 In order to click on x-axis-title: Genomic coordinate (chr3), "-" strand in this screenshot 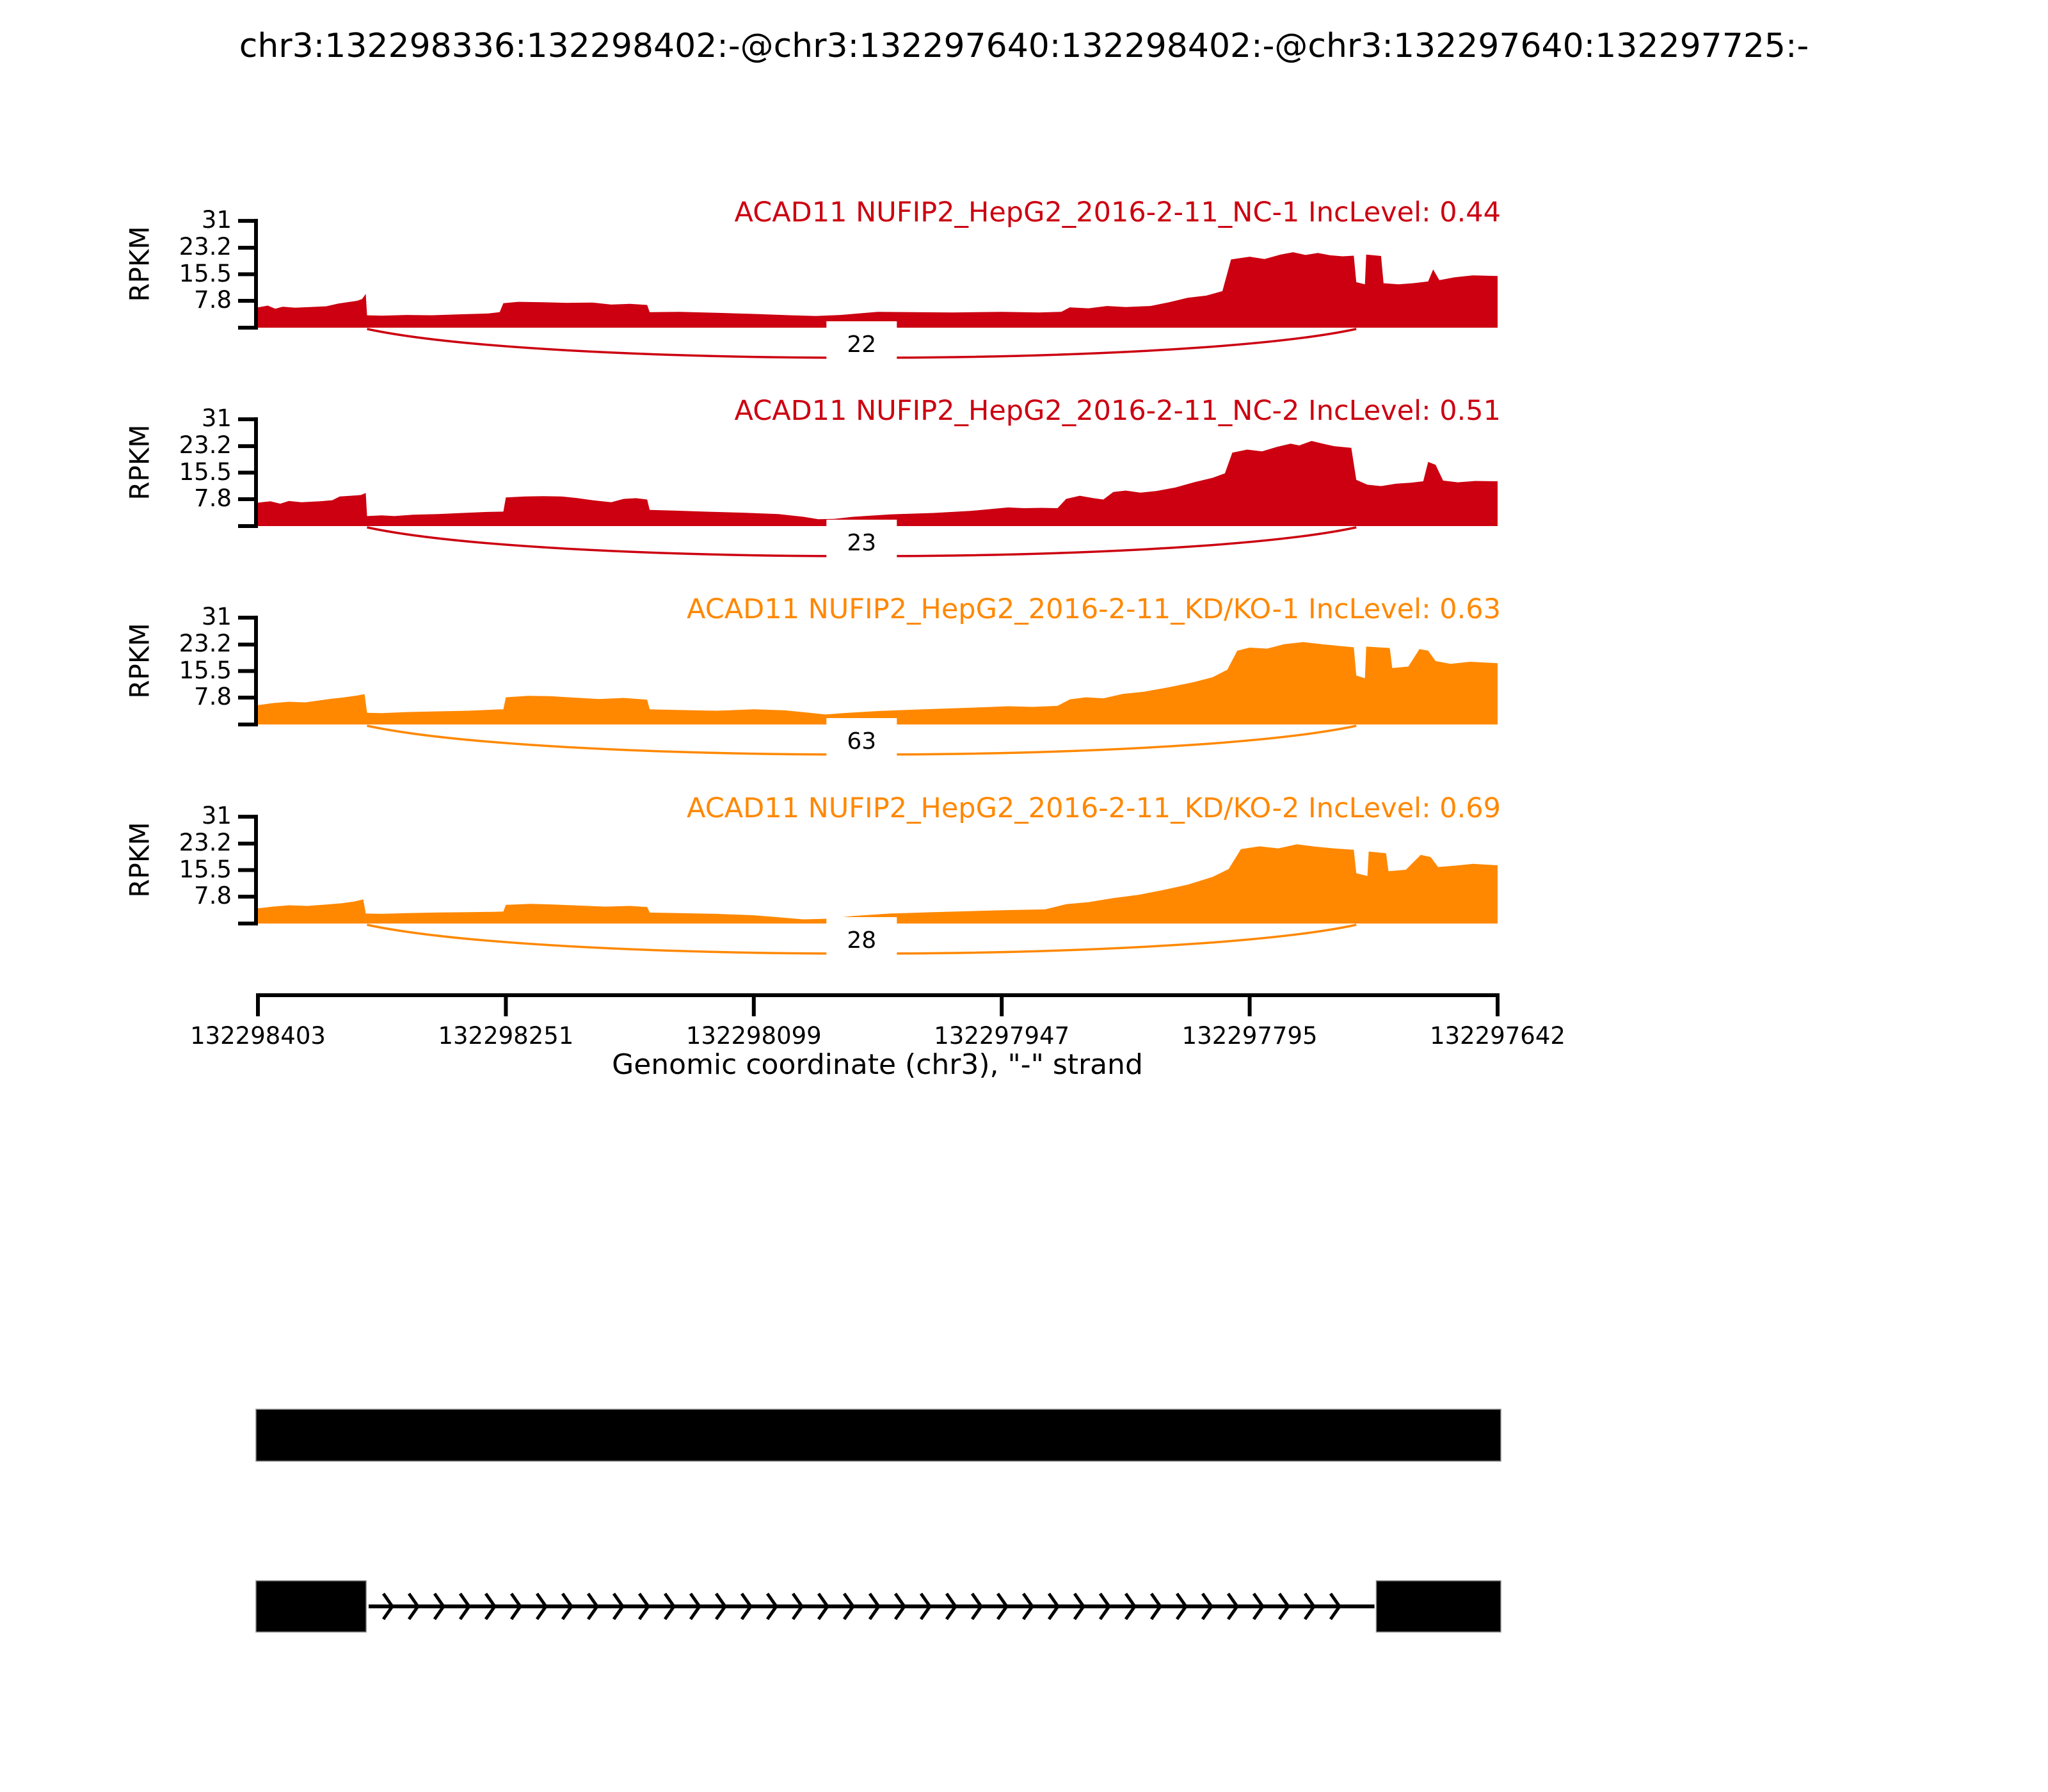, I will do `click(877, 1064)`.